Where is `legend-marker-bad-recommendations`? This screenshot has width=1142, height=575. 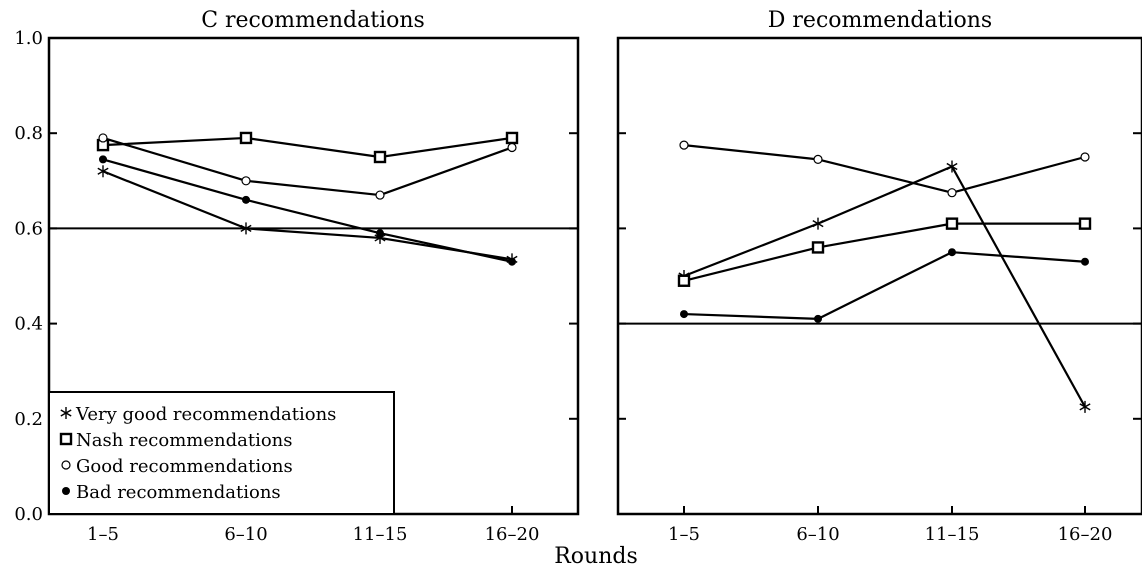 legend-marker-bad-recommendations is located at coordinates (66, 491).